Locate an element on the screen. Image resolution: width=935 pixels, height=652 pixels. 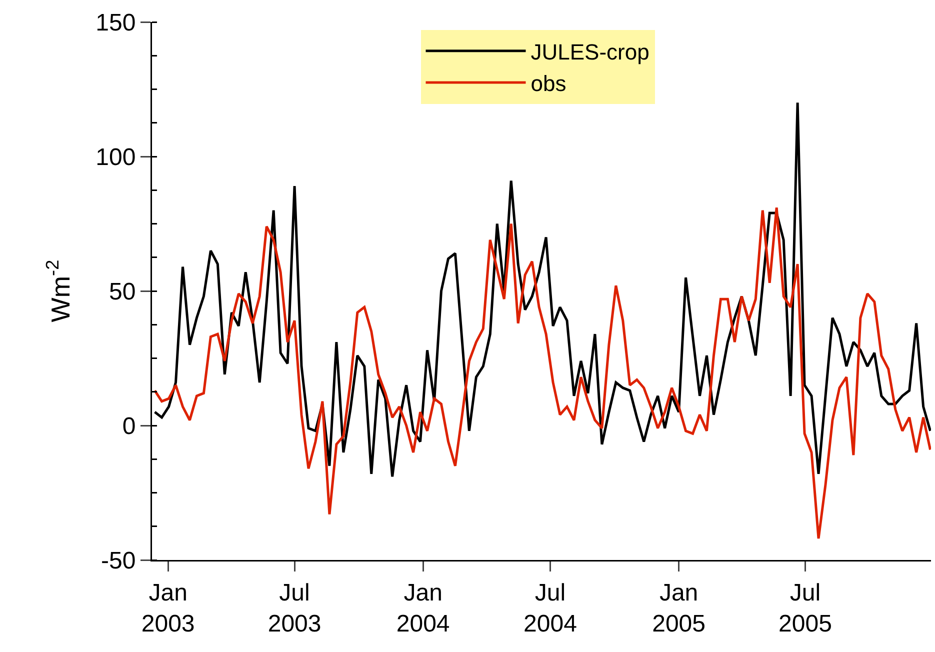
x-tick-label: Jan 2004 is located at coordinates (423, 608).